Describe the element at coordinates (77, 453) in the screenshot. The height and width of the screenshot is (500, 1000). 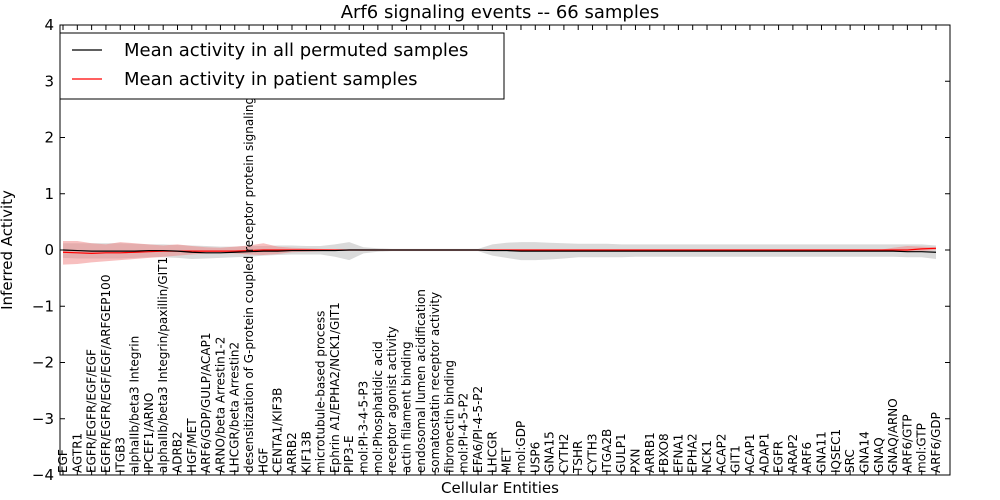
I see `x-tick-label: AGTR1` at that location.